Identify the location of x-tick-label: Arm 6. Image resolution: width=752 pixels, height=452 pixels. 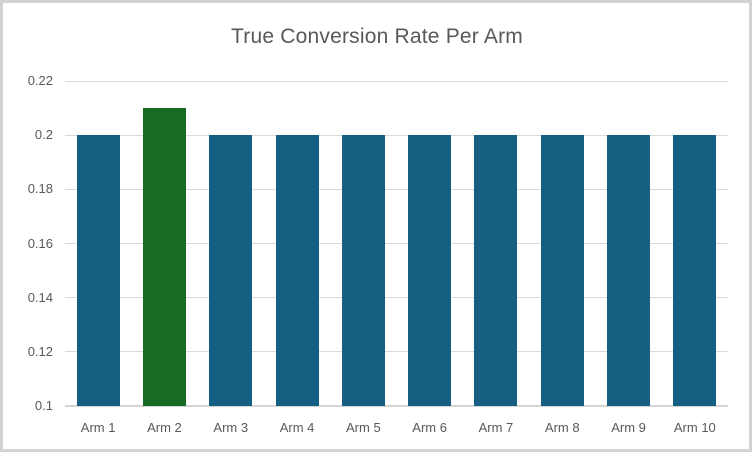
(429, 427).